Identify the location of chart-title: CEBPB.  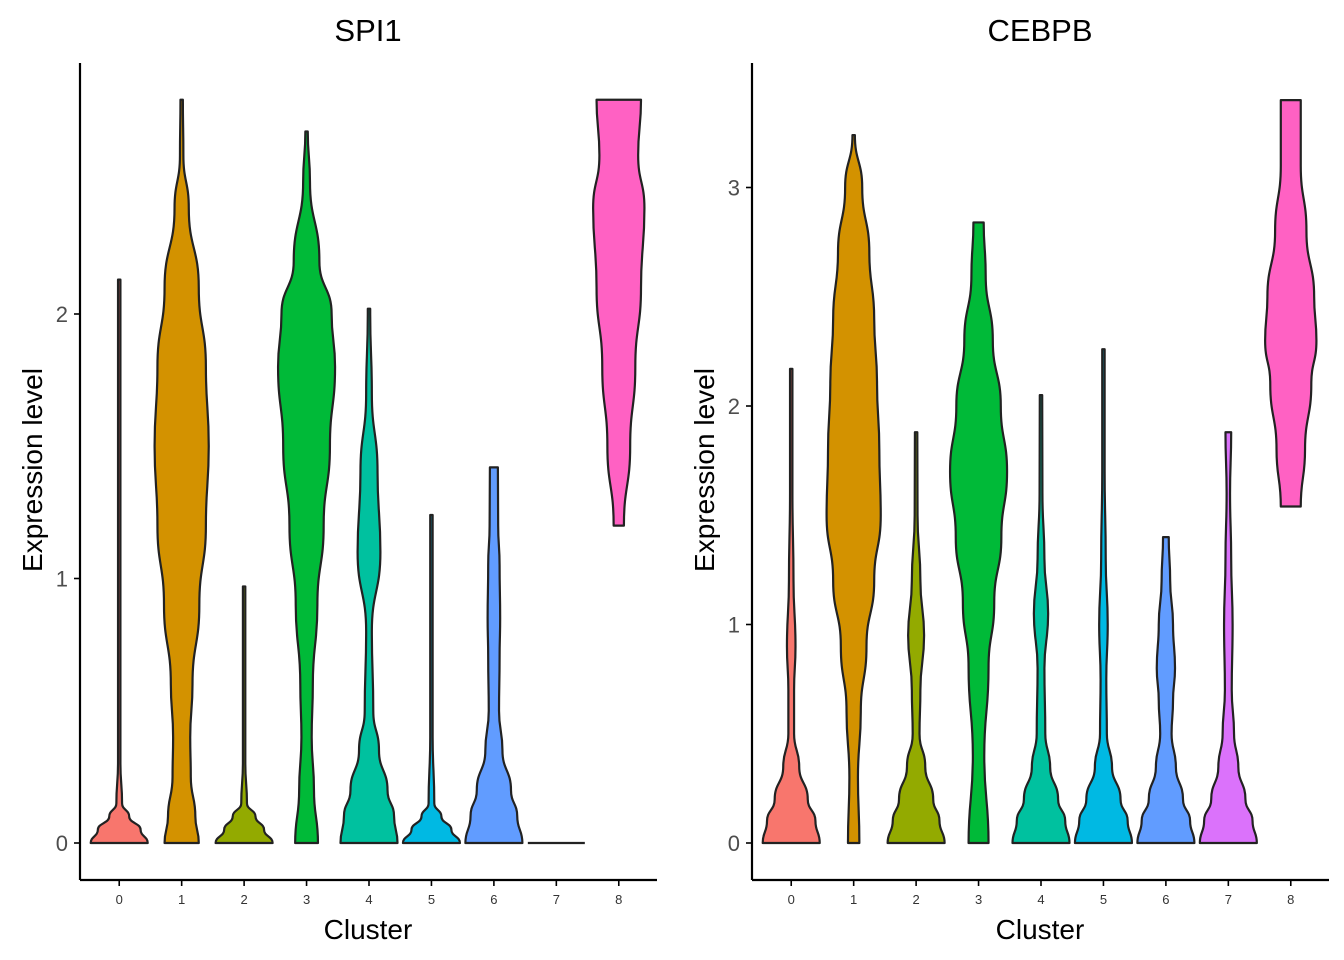
(1039, 30).